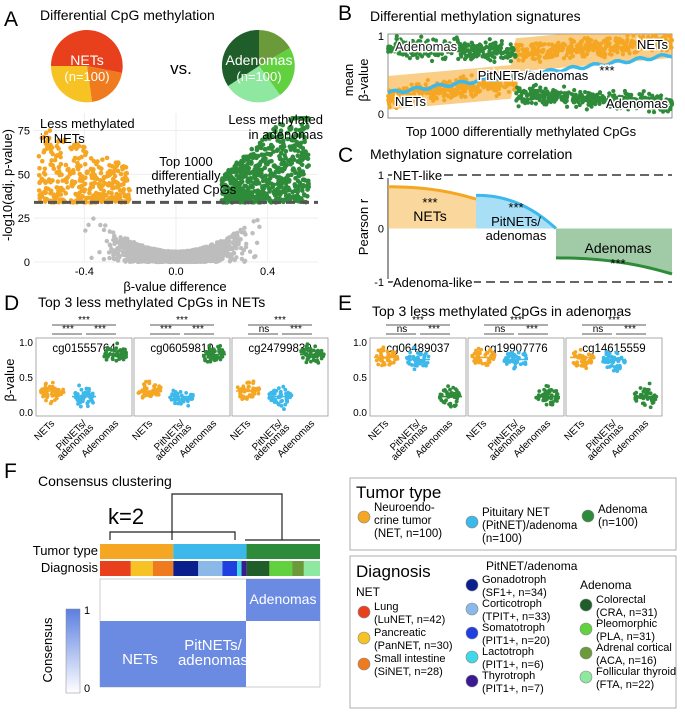 This screenshot has width=685, height=718. I want to click on c-label-netlike: NET-like, so click(417, 175).